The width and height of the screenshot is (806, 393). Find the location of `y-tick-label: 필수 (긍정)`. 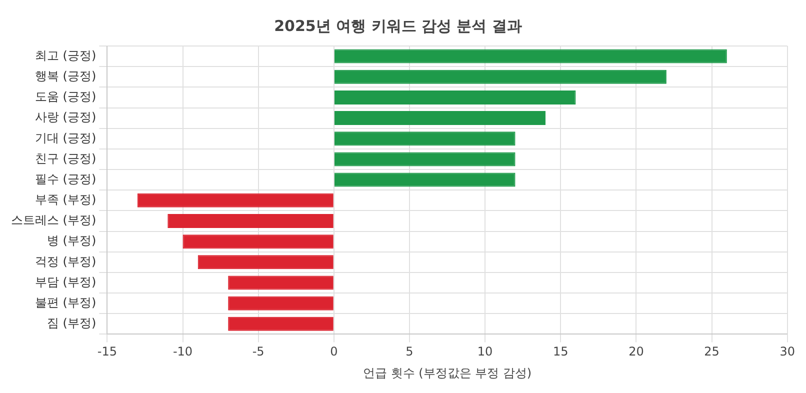

y-tick-label: 필수 (긍정) is located at coordinates (65, 179).